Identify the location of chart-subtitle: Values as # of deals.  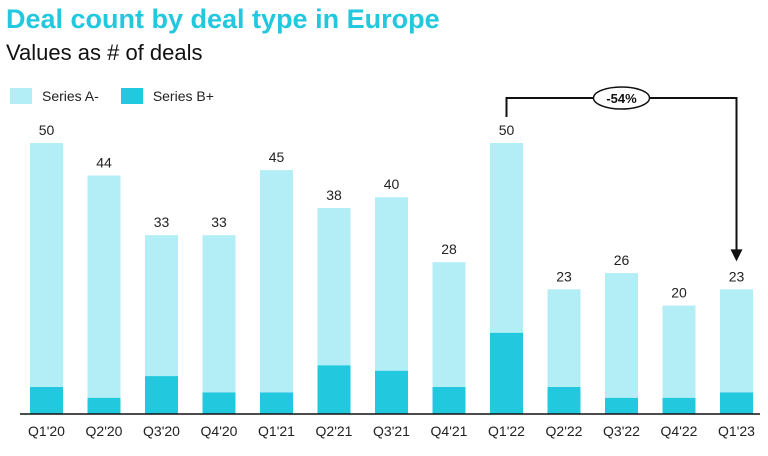
(104, 52).